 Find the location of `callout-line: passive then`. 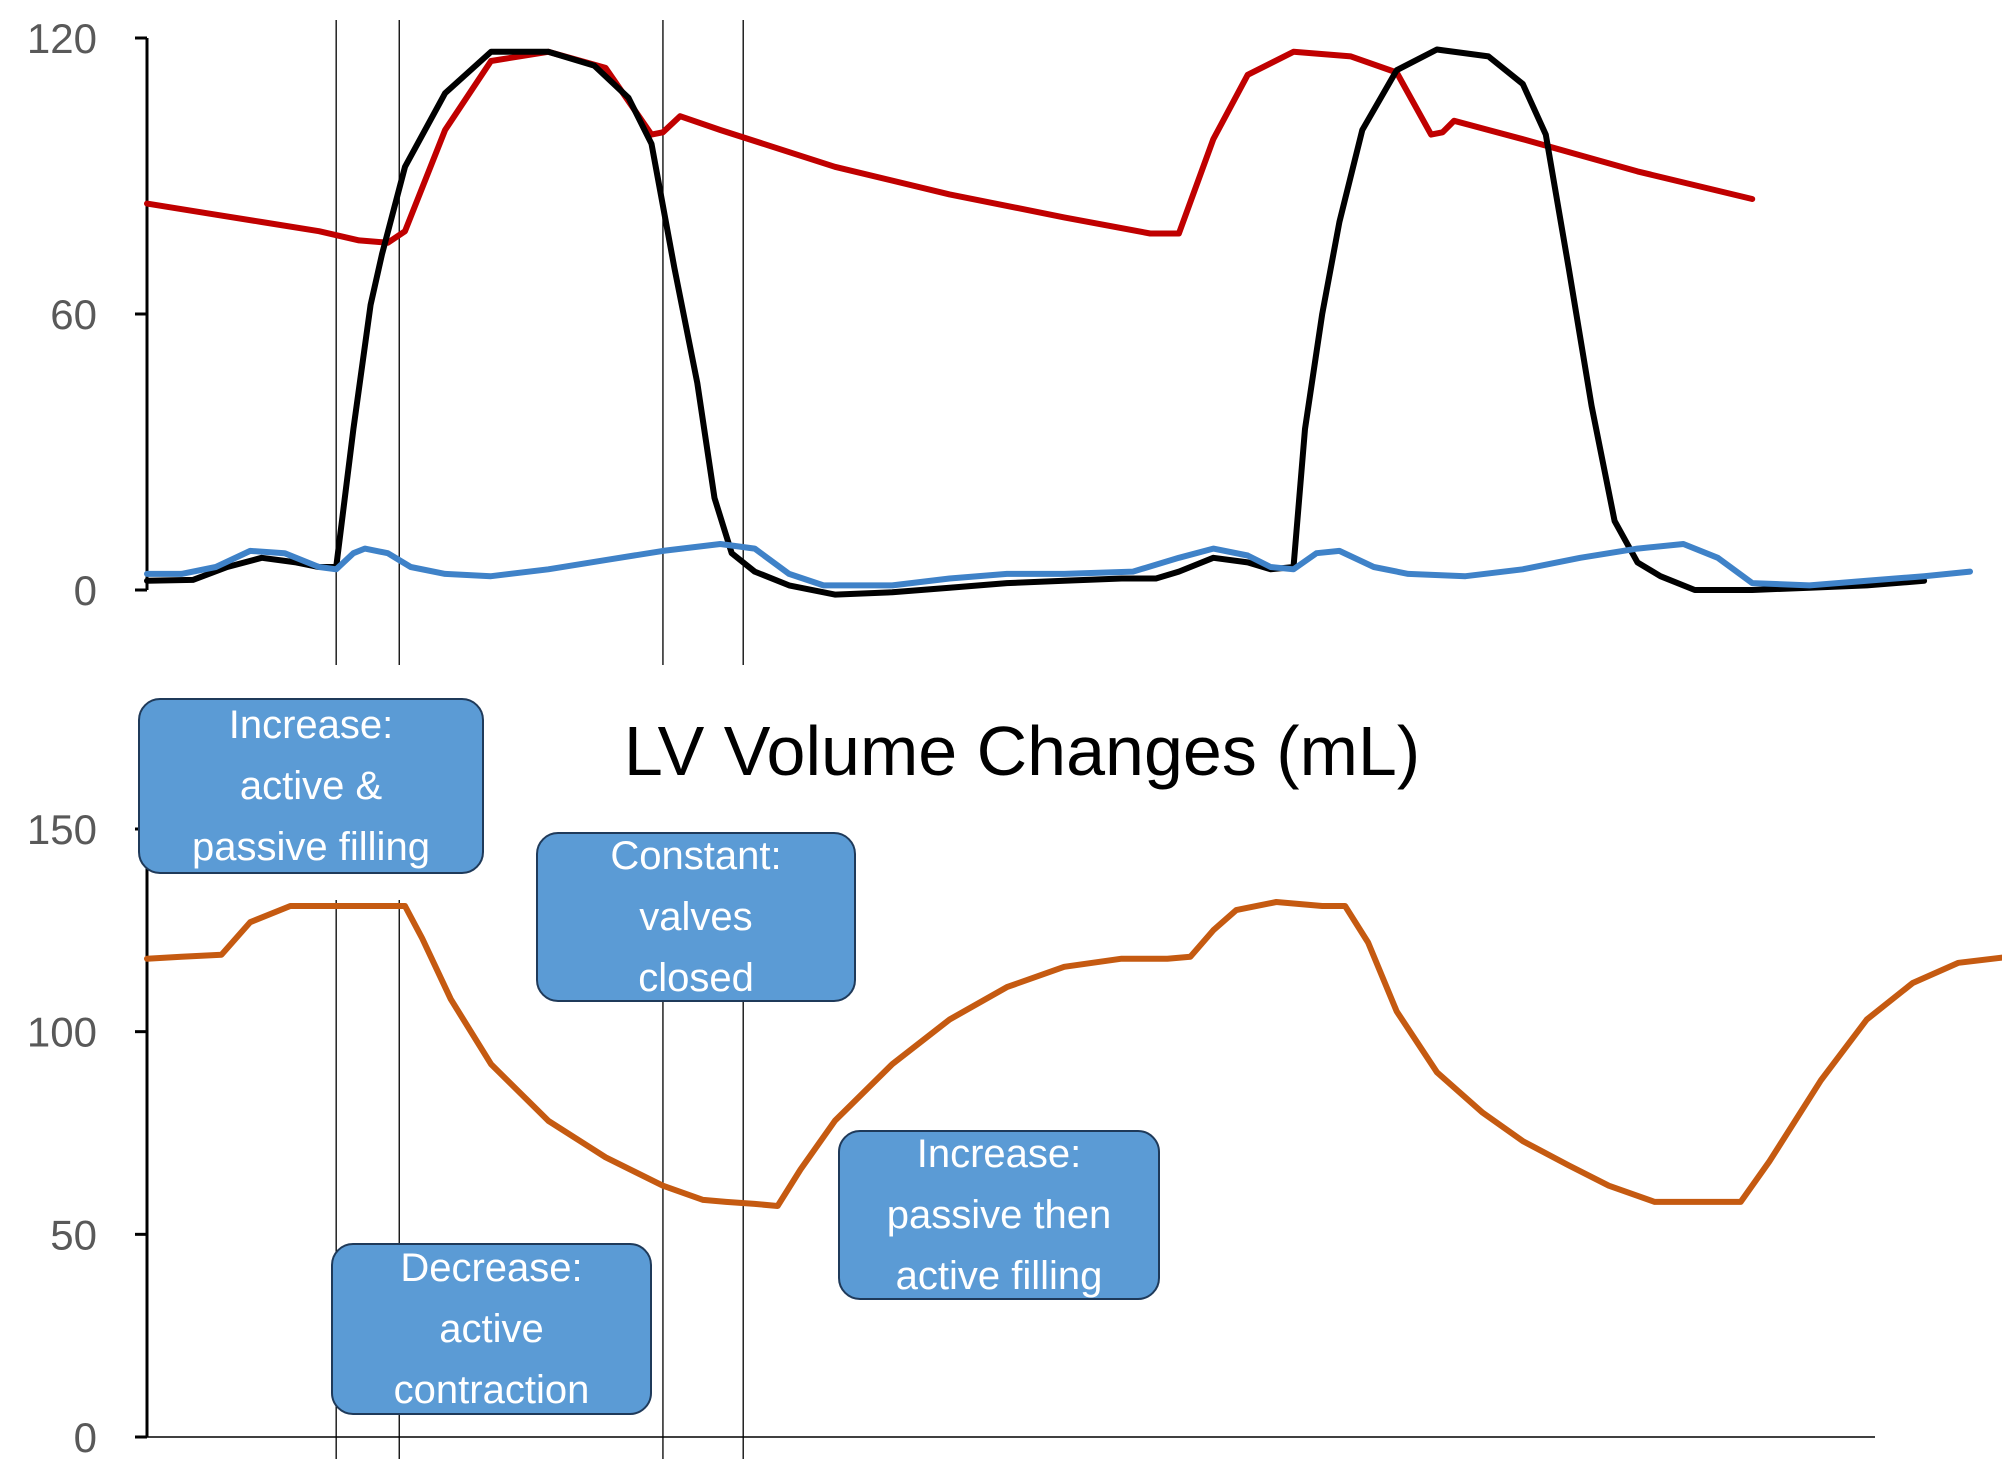

callout-line: passive then is located at coordinates (999, 1214).